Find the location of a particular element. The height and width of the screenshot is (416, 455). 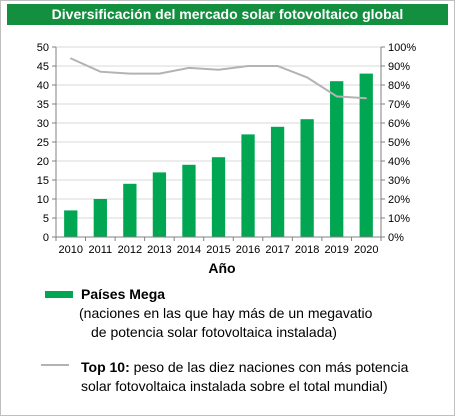

legend-bar-swatch is located at coordinates (59, 294).